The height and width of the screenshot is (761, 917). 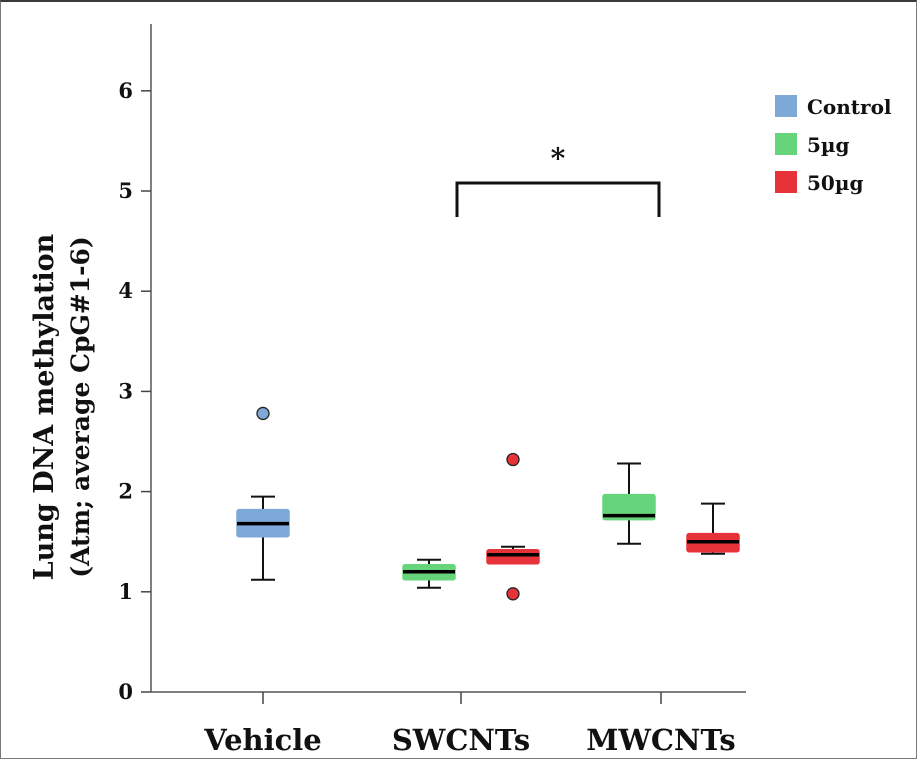 What do you see at coordinates (661, 740) in the screenshot?
I see `x-tick-label: MWCNTs` at bounding box center [661, 740].